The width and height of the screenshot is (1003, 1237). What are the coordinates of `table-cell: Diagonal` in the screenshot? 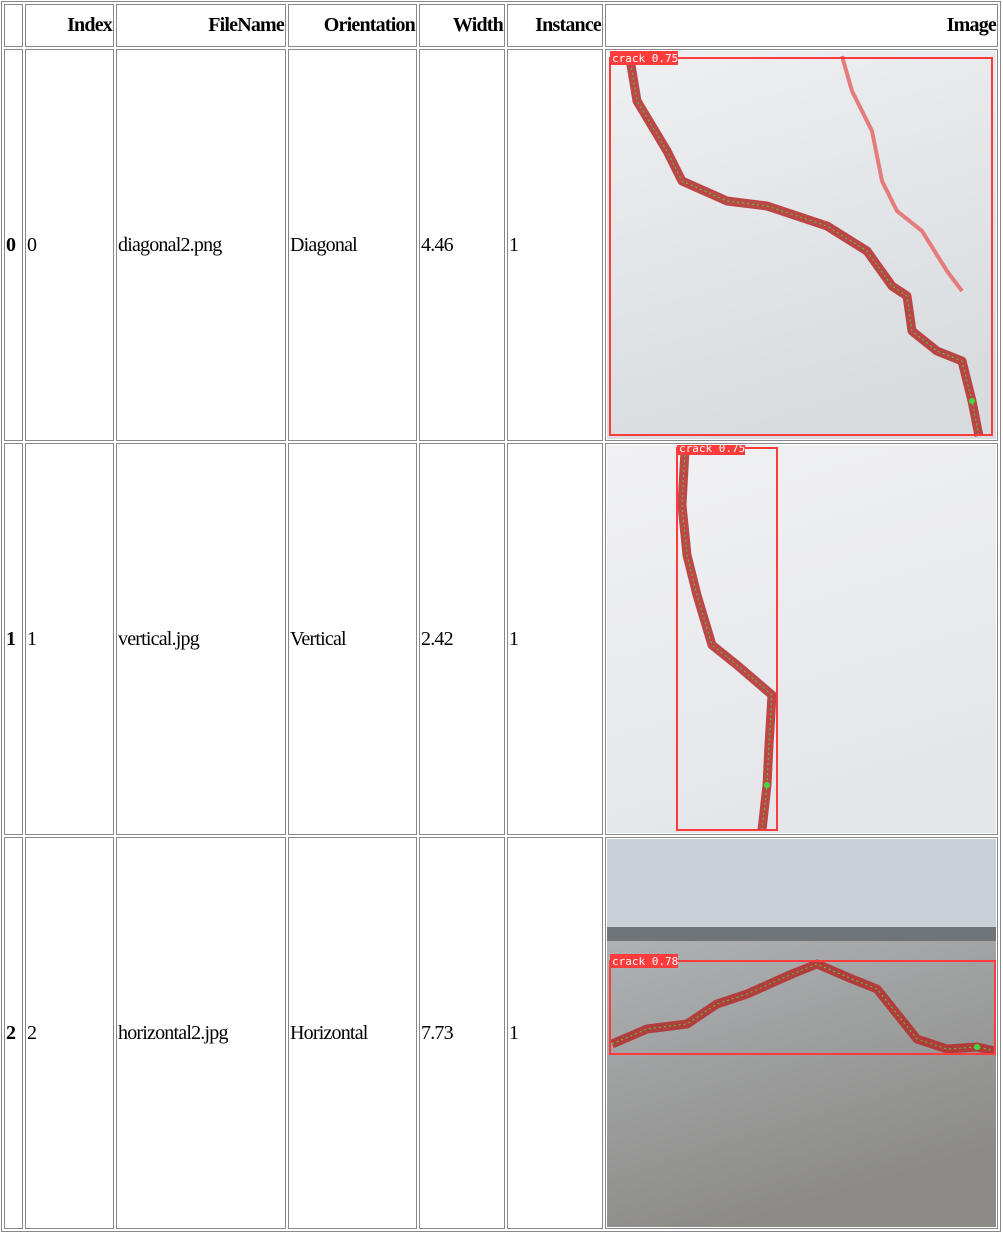 It's located at (352, 245).